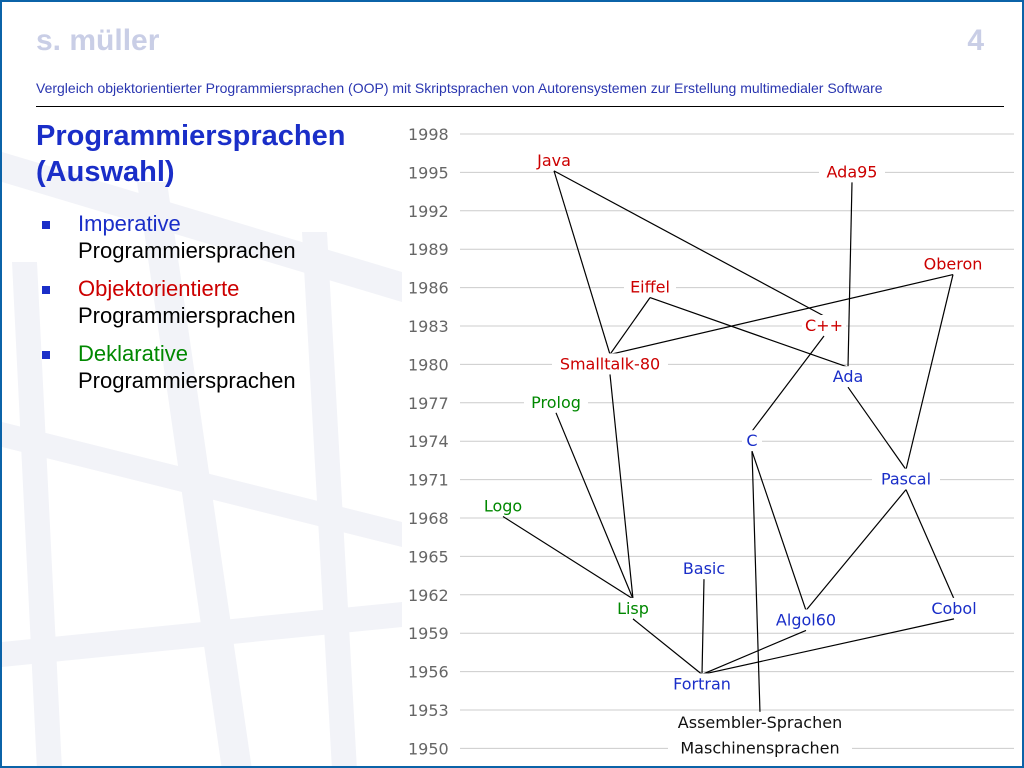  I want to click on year-label: 1992, so click(428, 211).